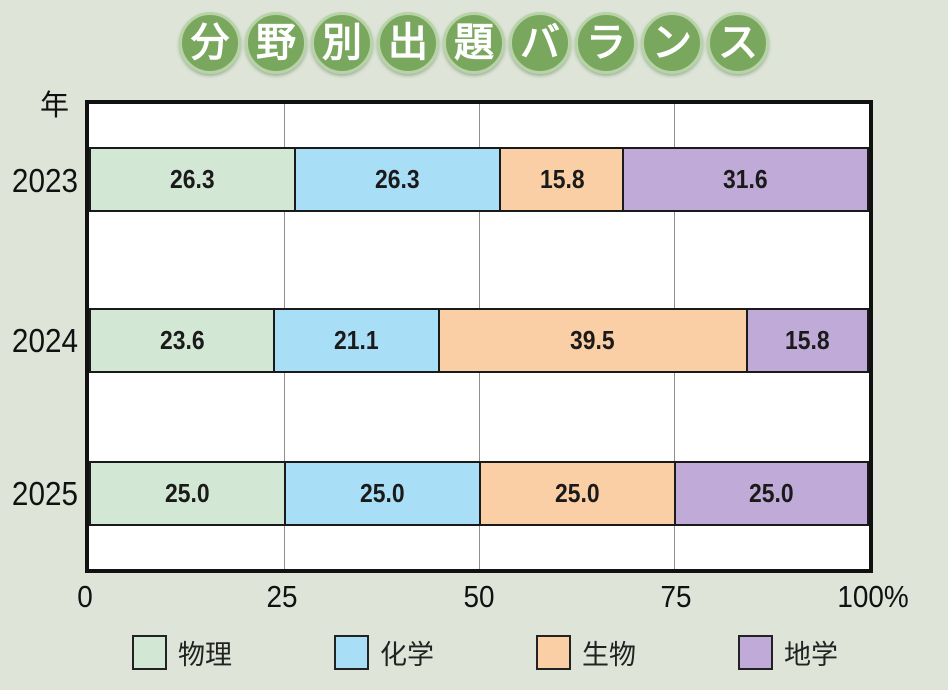 The image size is (948, 690). I want to click on chart-title: 分 野 別 出 題 バ ラ ン ス, so click(474, 43).